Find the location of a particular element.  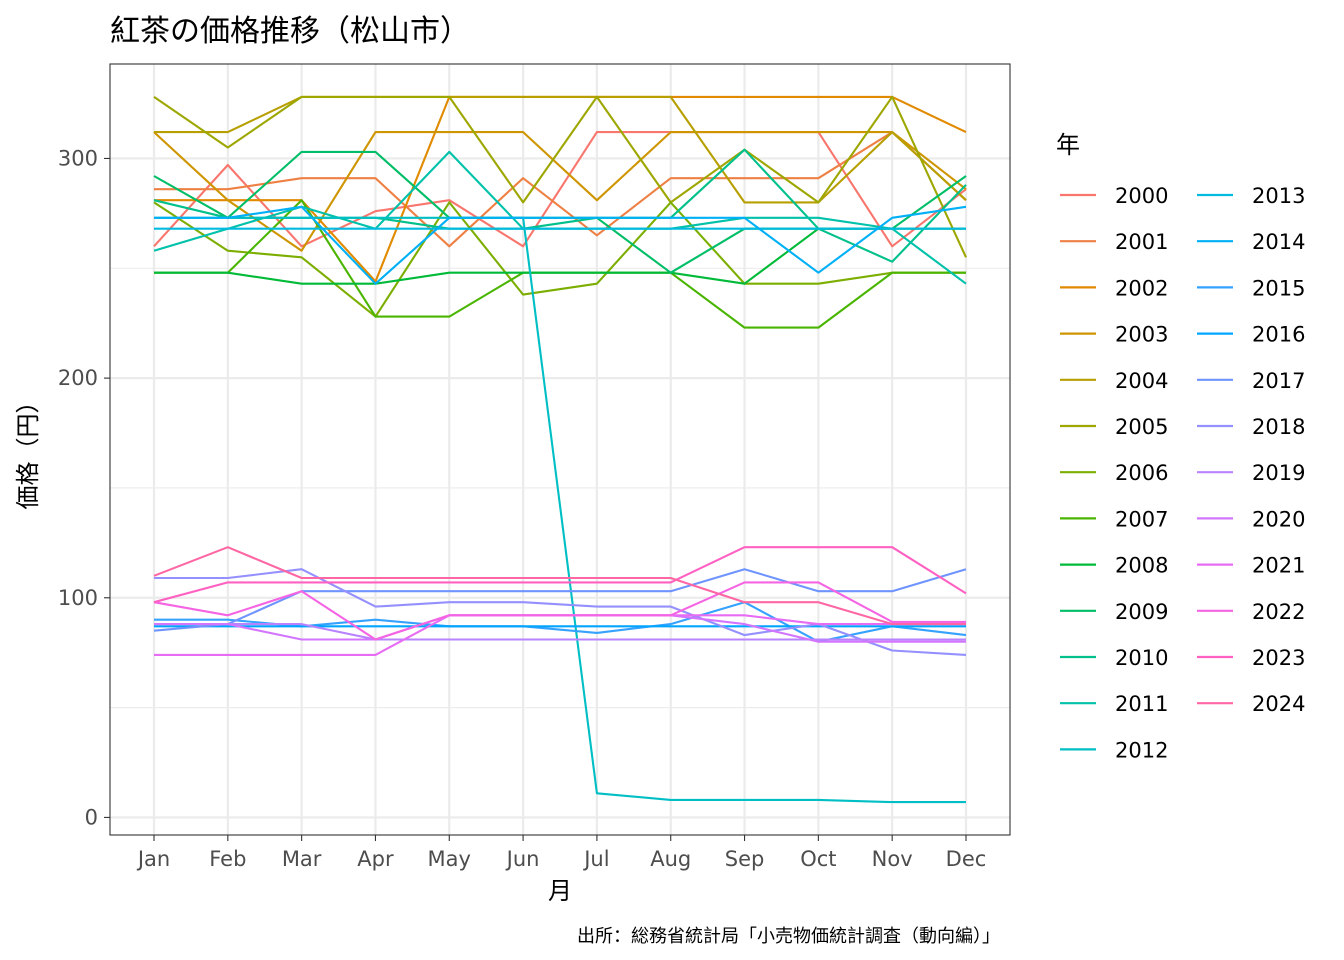

legend-label-2000: 2000 is located at coordinates (1141, 196).